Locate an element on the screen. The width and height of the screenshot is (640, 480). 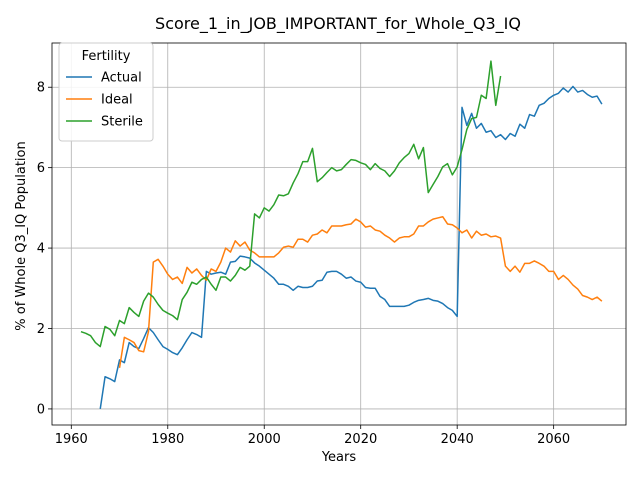
legend-label-ideal: Ideal is located at coordinates (117, 100).